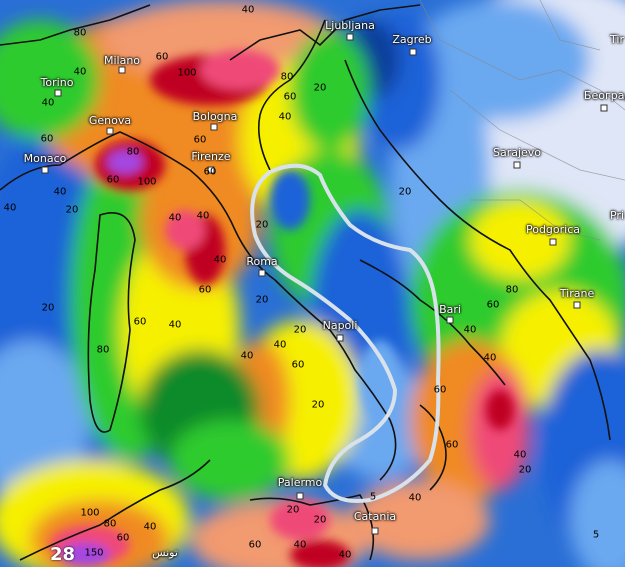  What do you see at coordinates (215, 116) in the screenshot?
I see `city-label: Bologna` at bounding box center [215, 116].